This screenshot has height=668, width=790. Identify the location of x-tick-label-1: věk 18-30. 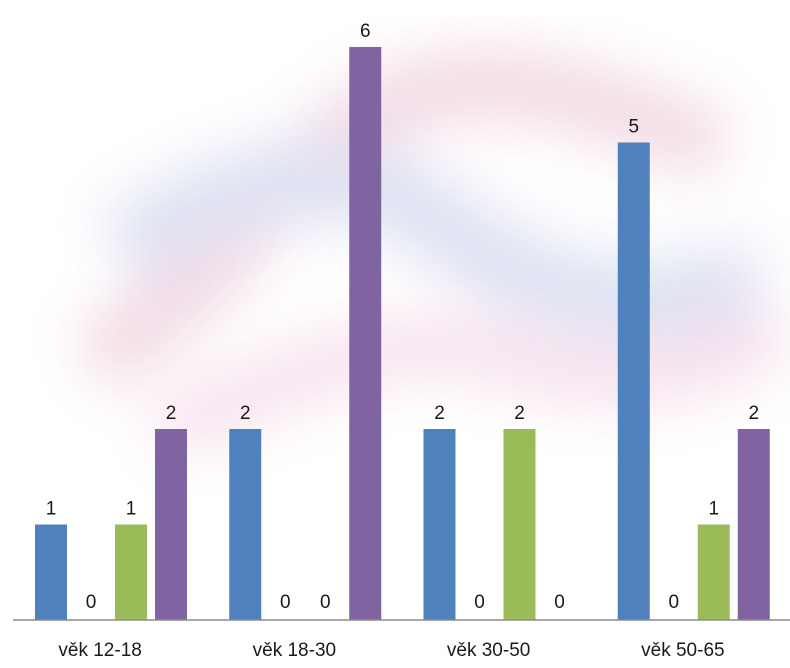
(294, 650).